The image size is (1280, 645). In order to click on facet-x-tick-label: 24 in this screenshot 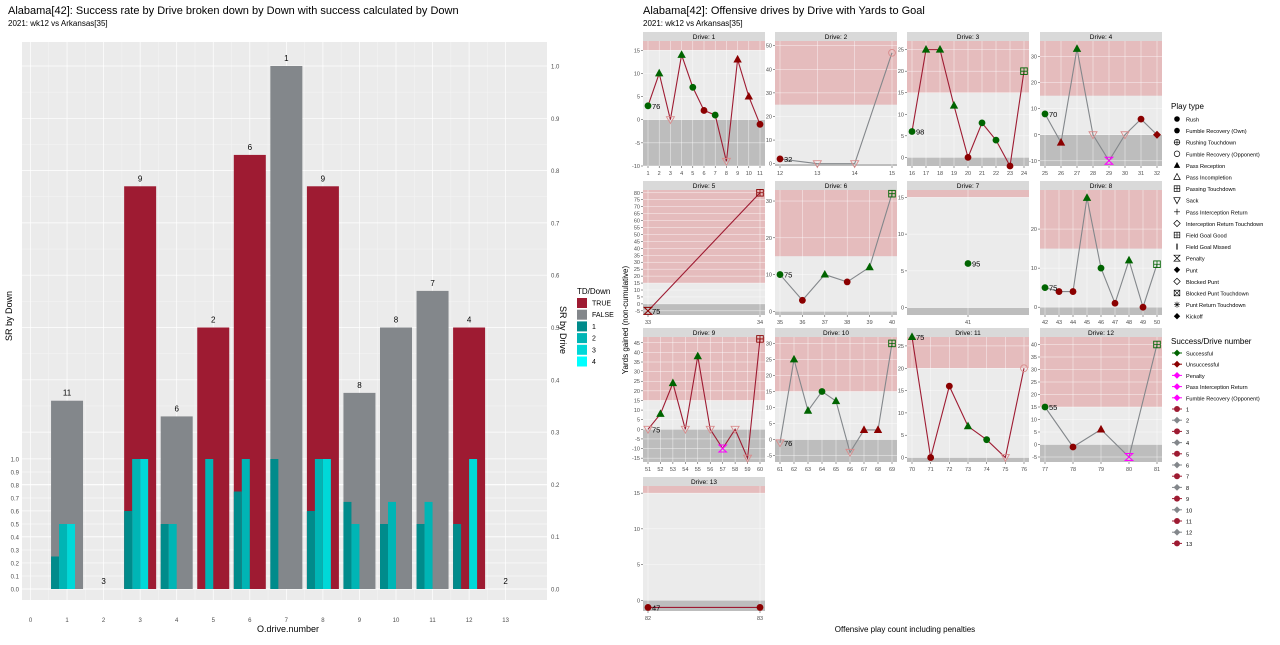, I will do `click(1024, 174)`.